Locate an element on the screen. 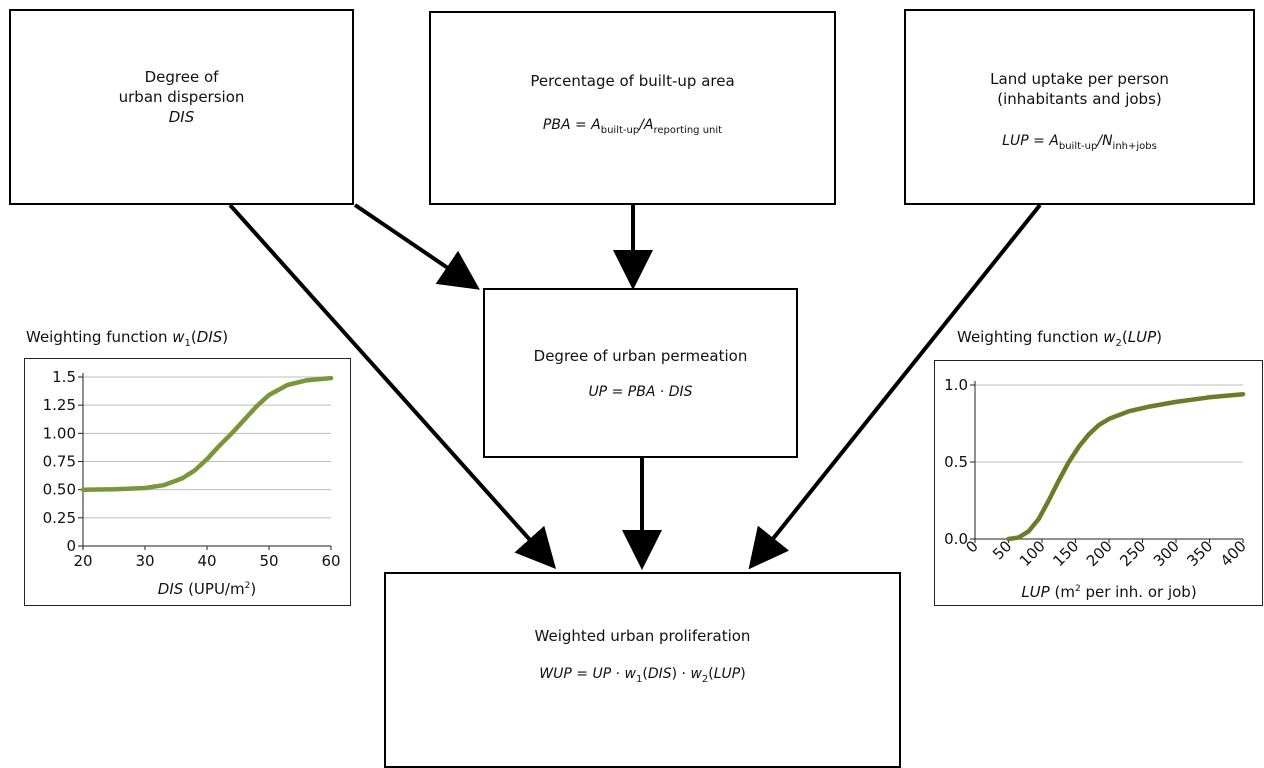 Image resolution: width=1264 pixels, height=768 pixels. pba-a1: A is located at coordinates (596, 125).